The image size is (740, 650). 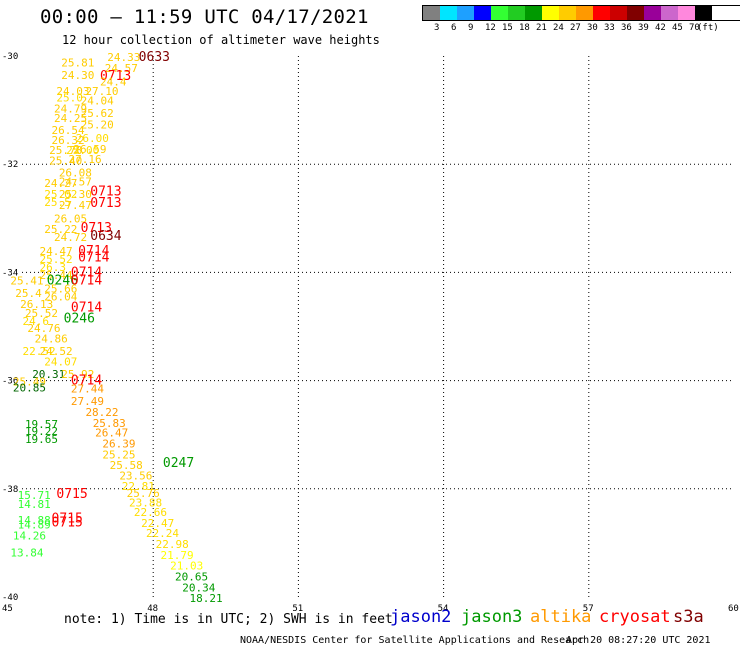 What do you see at coordinates (41, 424) in the screenshot?
I see `wave-height-label: 19.57` at bounding box center [41, 424].